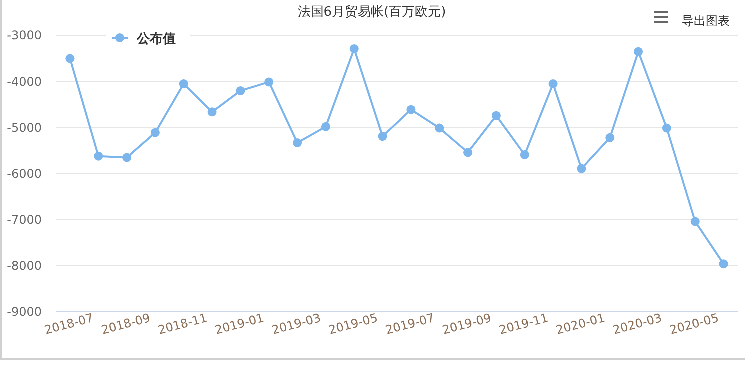  Describe the element at coordinates (24, 173) in the screenshot. I see `y-tick-label: -6000` at that location.